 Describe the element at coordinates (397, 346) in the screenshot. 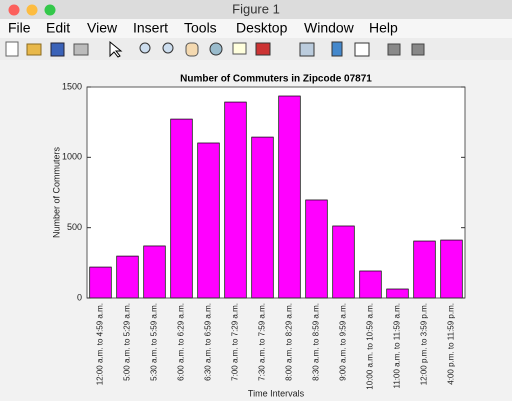

I see `x-tick-label: 11:00 a.m. to 11:59 a.m.` at that location.